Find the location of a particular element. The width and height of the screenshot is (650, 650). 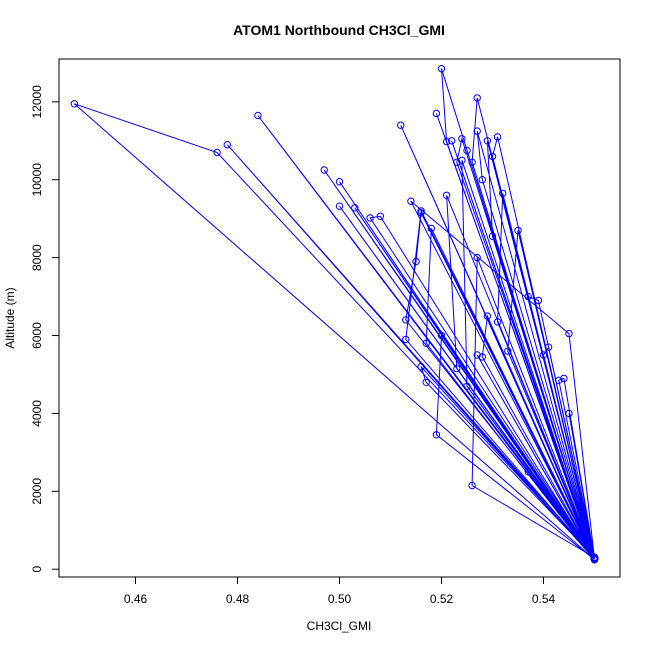

y-axis: 0 2000 4000 6000 8000 10000 12000 is located at coordinates (45, 329).